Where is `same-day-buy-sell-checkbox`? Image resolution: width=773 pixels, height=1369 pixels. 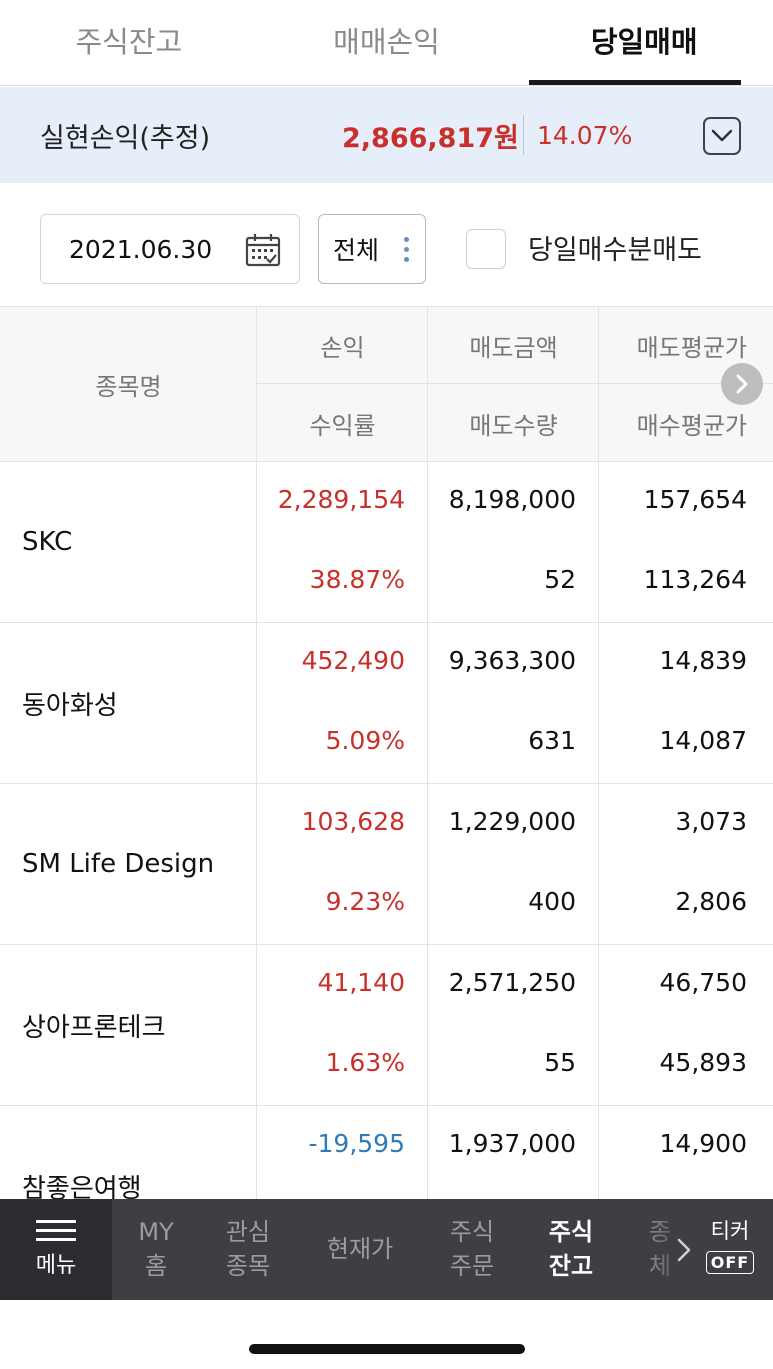
same-day-buy-sell-checkbox is located at coordinates (486, 249).